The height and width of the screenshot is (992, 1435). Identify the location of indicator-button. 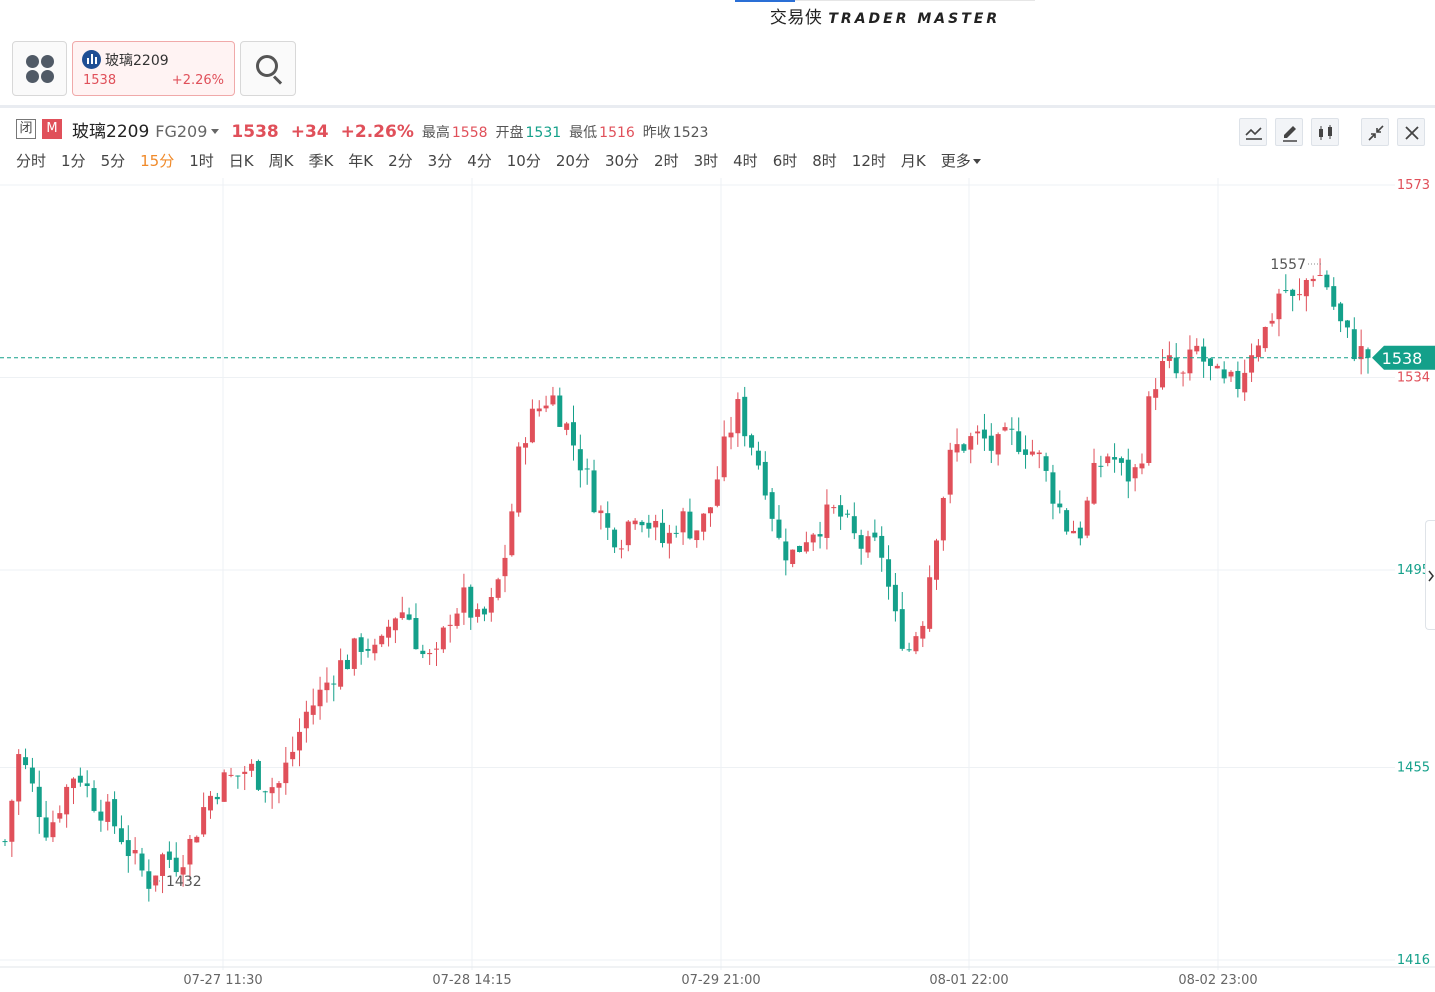
(1253, 132).